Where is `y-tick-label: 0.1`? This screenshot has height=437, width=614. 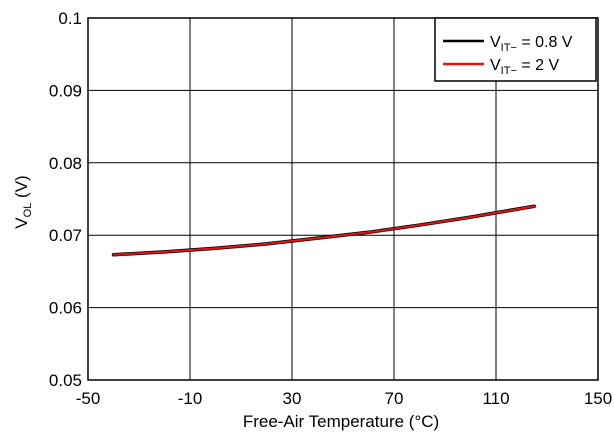
y-tick-label: 0.1 is located at coordinates (70, 18).